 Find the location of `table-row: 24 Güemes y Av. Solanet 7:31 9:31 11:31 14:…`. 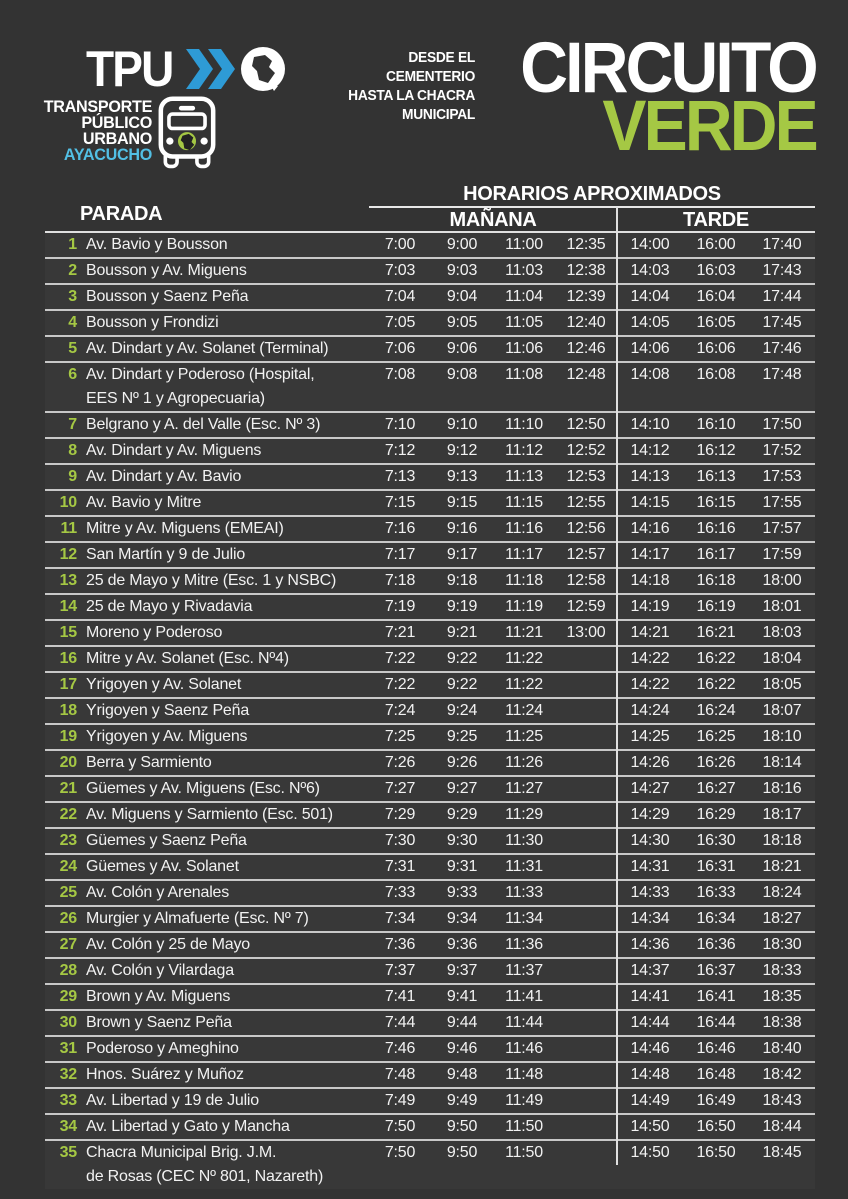

table-row: 24 Güemes y Av. Solanet 7:31 9:31 11:31 14:… is located at coordinates (430, 868).